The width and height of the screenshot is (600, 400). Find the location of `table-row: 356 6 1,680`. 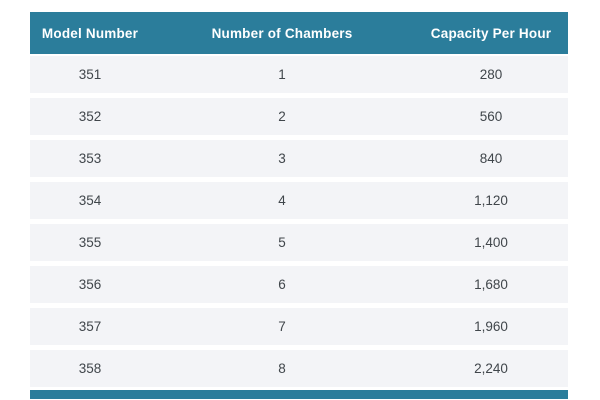

table-row: 356 6 1,680 is located at coordinates (299, 284).